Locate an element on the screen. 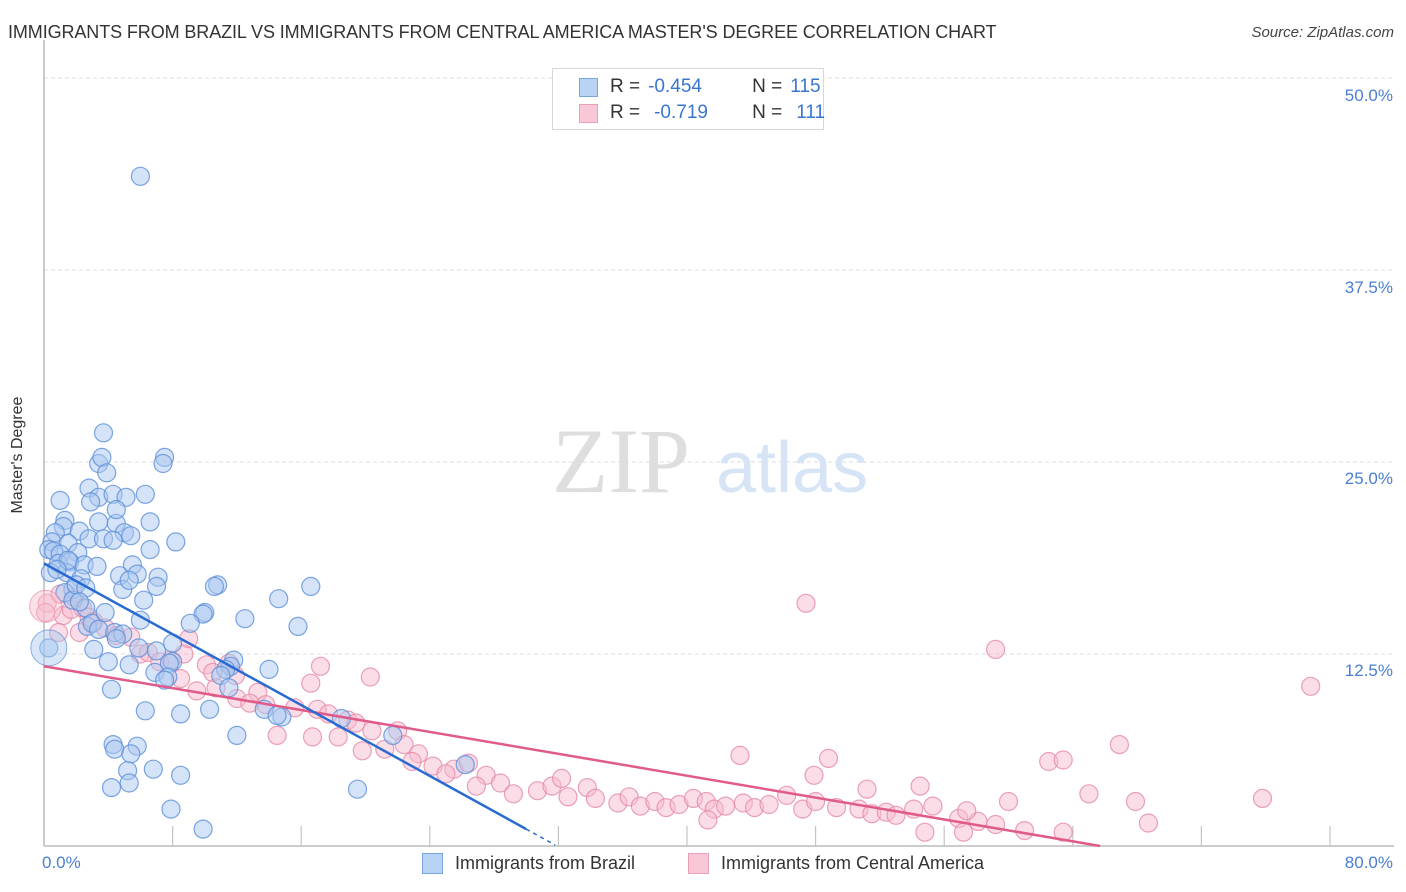 This screenshot has width=1406, height=892. stats-legend: R = -0.454 N = 115 R = -0.719 N = 111 is located at coordinates (688, 99).